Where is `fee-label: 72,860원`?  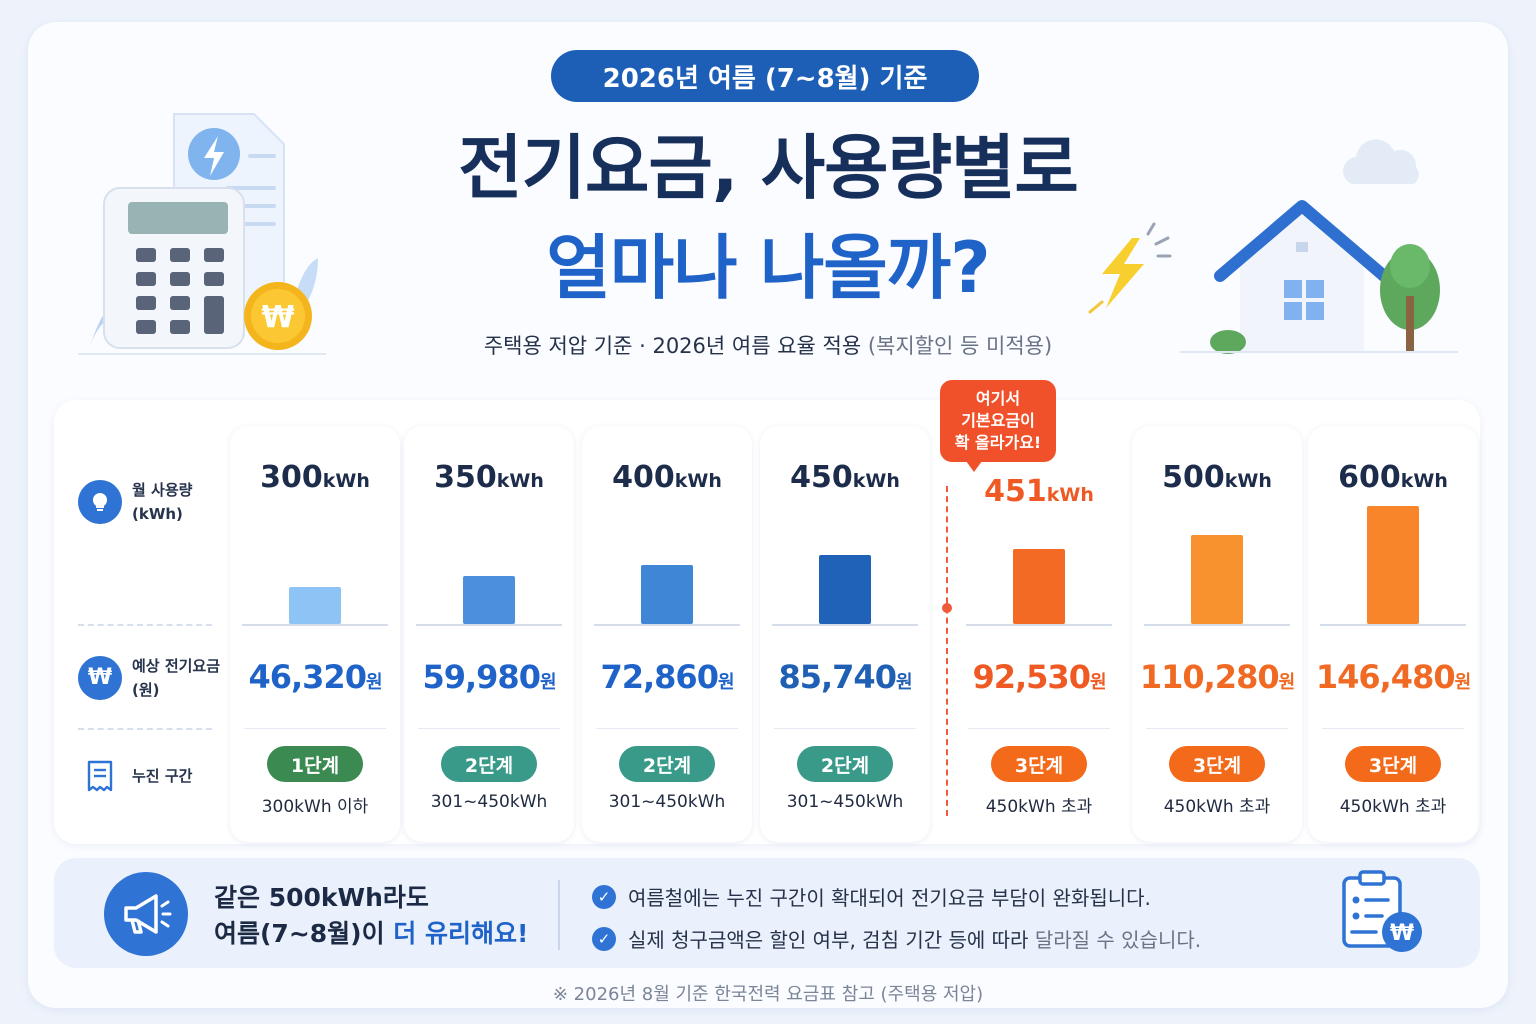 fee-label: 72,860원 is located at coordinates (667, 677).